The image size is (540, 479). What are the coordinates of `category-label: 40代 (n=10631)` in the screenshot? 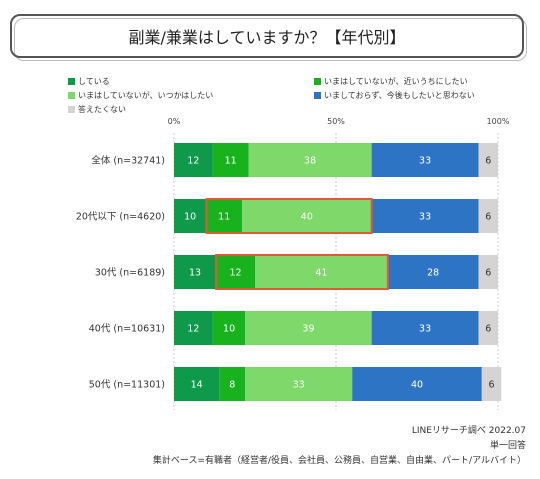 It's located at (127, 329).